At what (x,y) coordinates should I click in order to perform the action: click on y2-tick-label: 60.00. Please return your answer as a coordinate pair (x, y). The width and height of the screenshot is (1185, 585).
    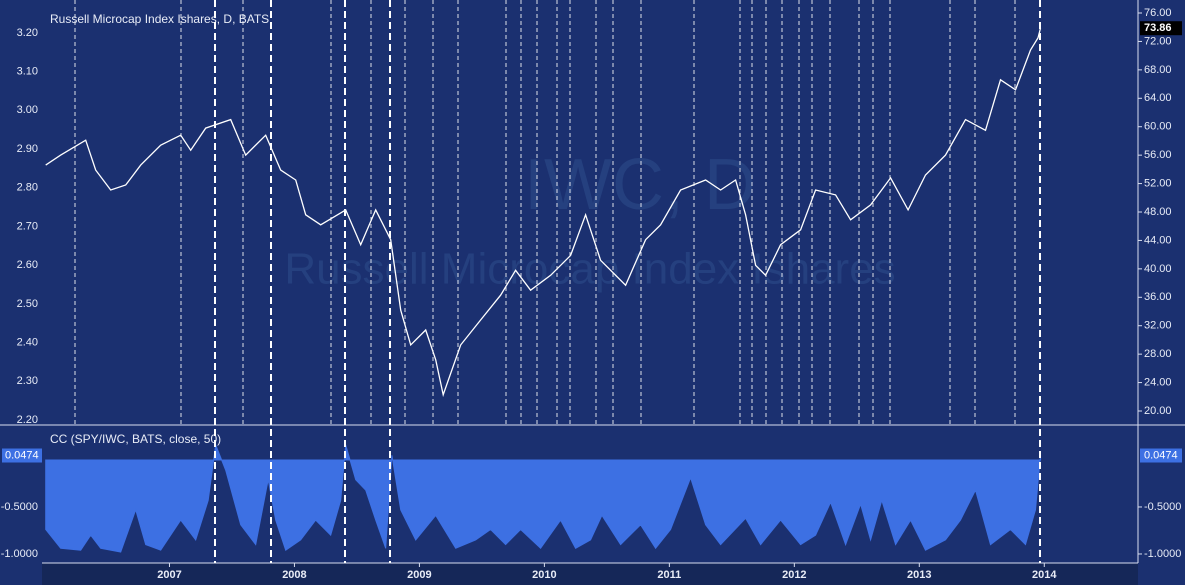
    Looking at the image, I should click on (1158, 127).